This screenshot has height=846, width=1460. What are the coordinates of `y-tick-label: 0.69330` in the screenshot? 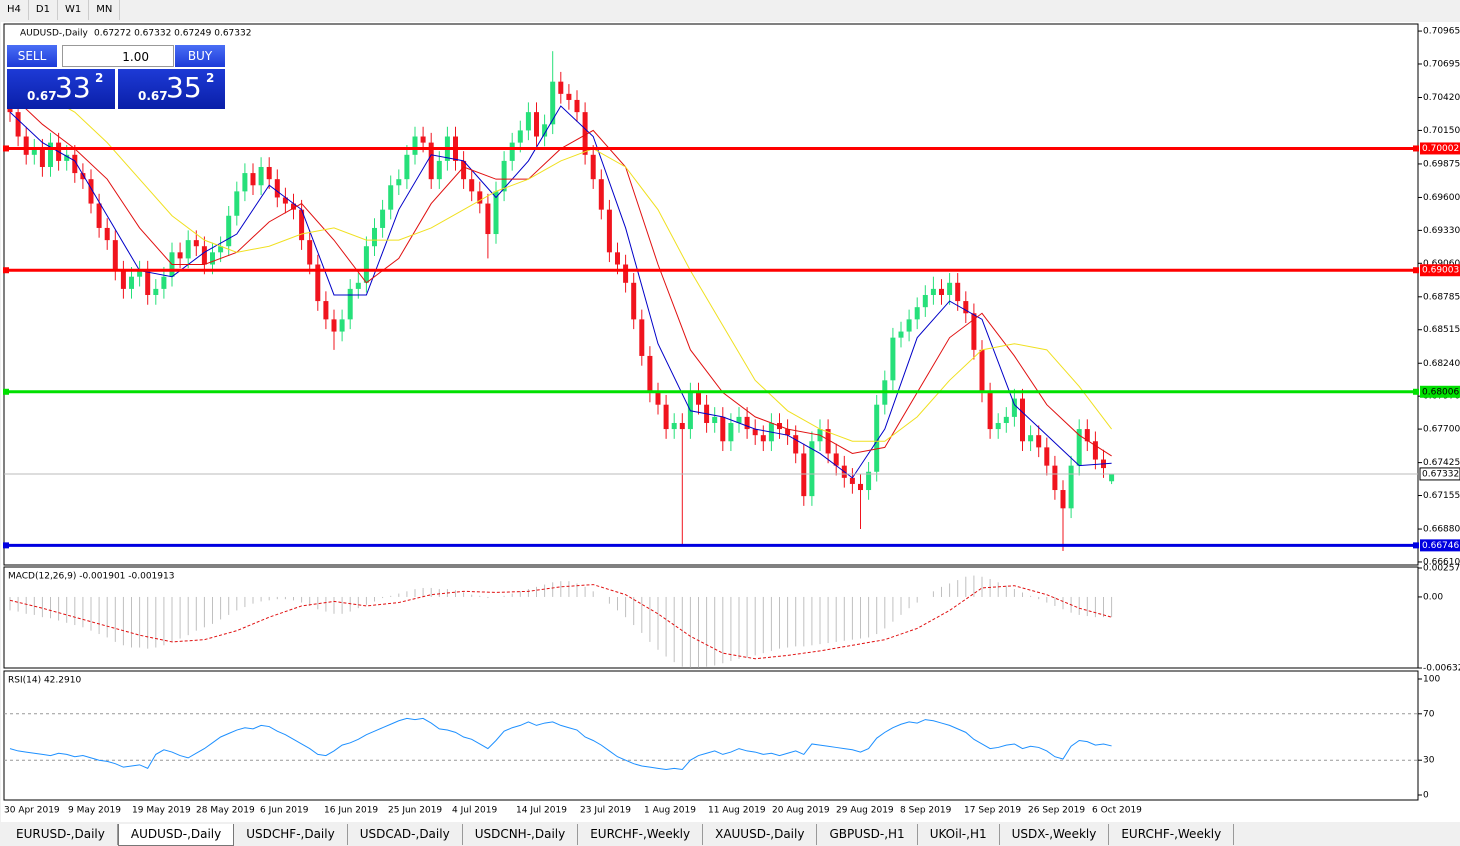 It's located at (1441, 231).